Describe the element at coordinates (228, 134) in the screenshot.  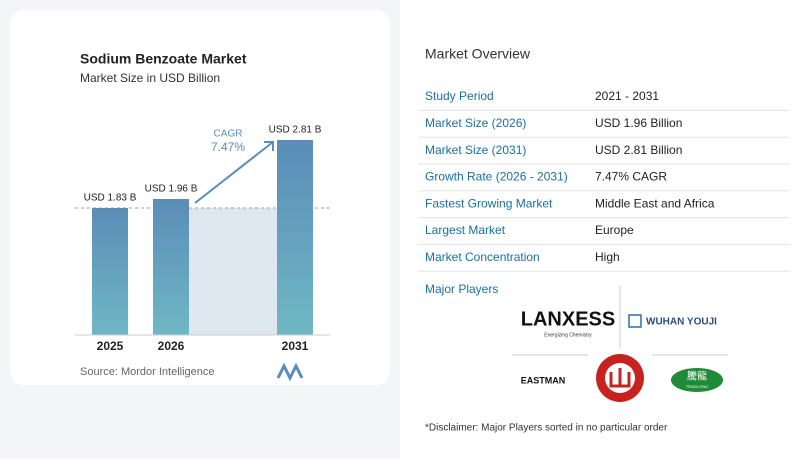
I see `cagr-label: CAGR` at that location.